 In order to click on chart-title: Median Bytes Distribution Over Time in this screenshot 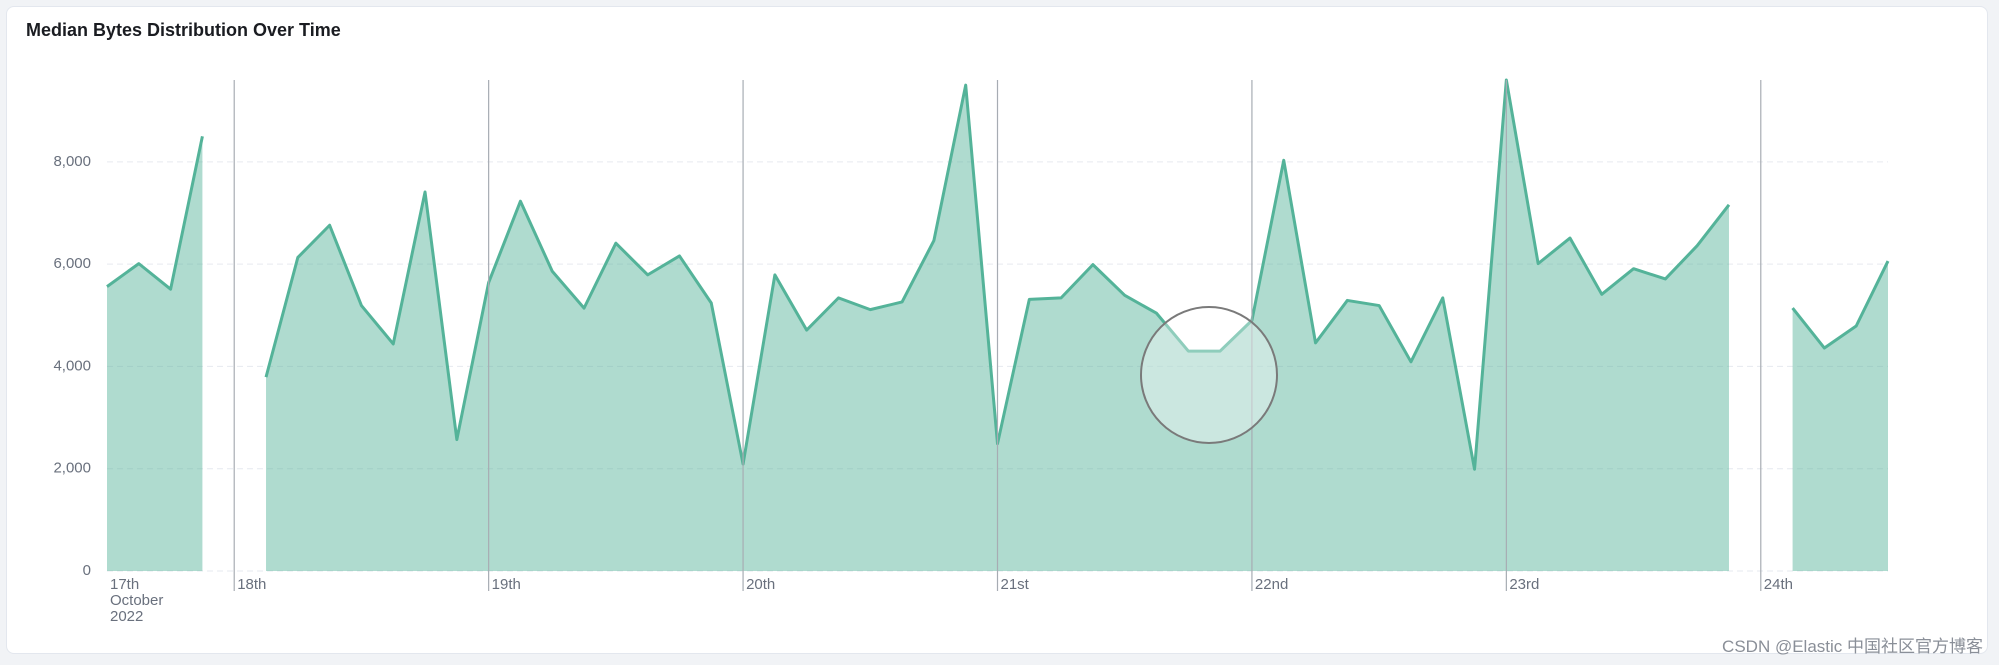, I will do `click(183, 30)`.